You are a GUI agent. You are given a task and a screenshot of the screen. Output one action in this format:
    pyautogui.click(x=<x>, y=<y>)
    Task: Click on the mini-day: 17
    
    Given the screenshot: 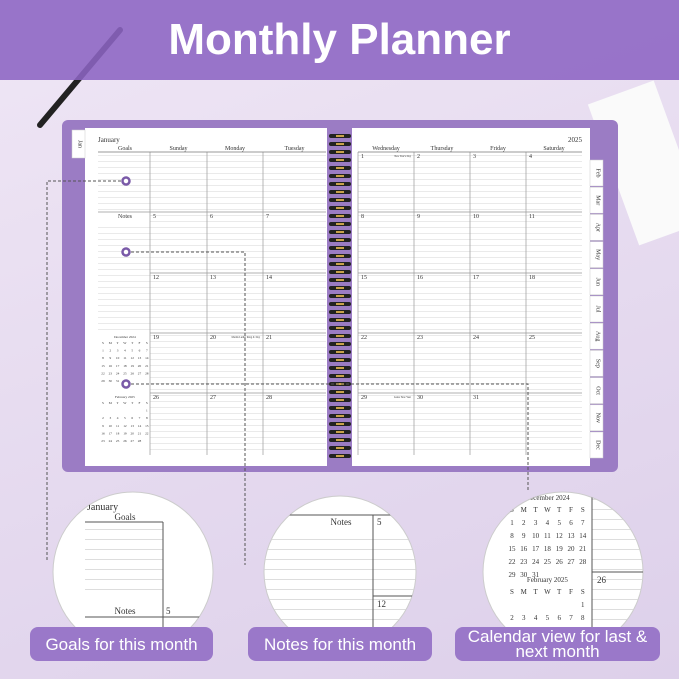 What is the action you would take?
    pyautogui.click(x=118, y=366)
    